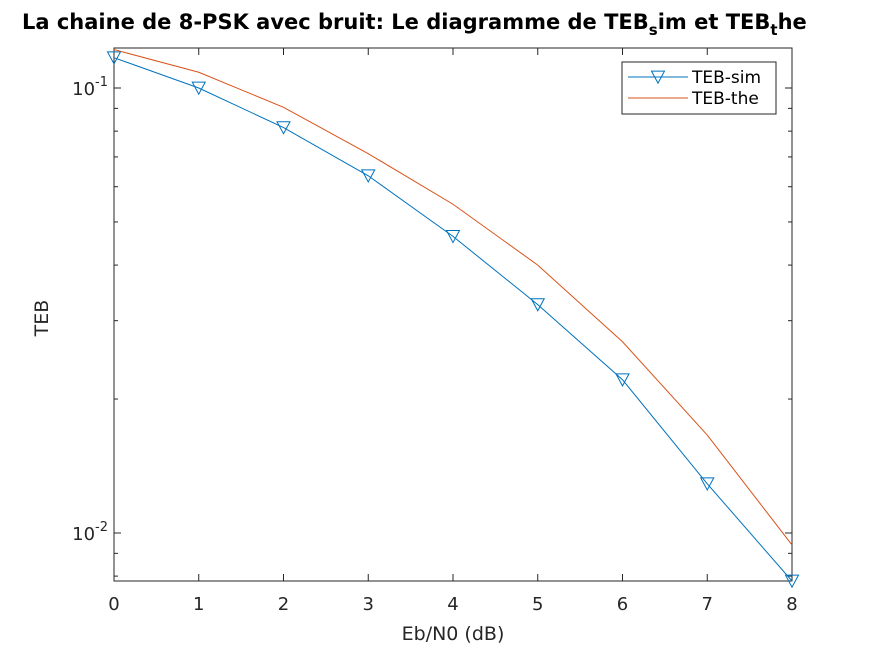 Image resolution: width=875 pixels, height=656 pixels. I want to click on legend-marker-teb-sim, so click(658, 77).